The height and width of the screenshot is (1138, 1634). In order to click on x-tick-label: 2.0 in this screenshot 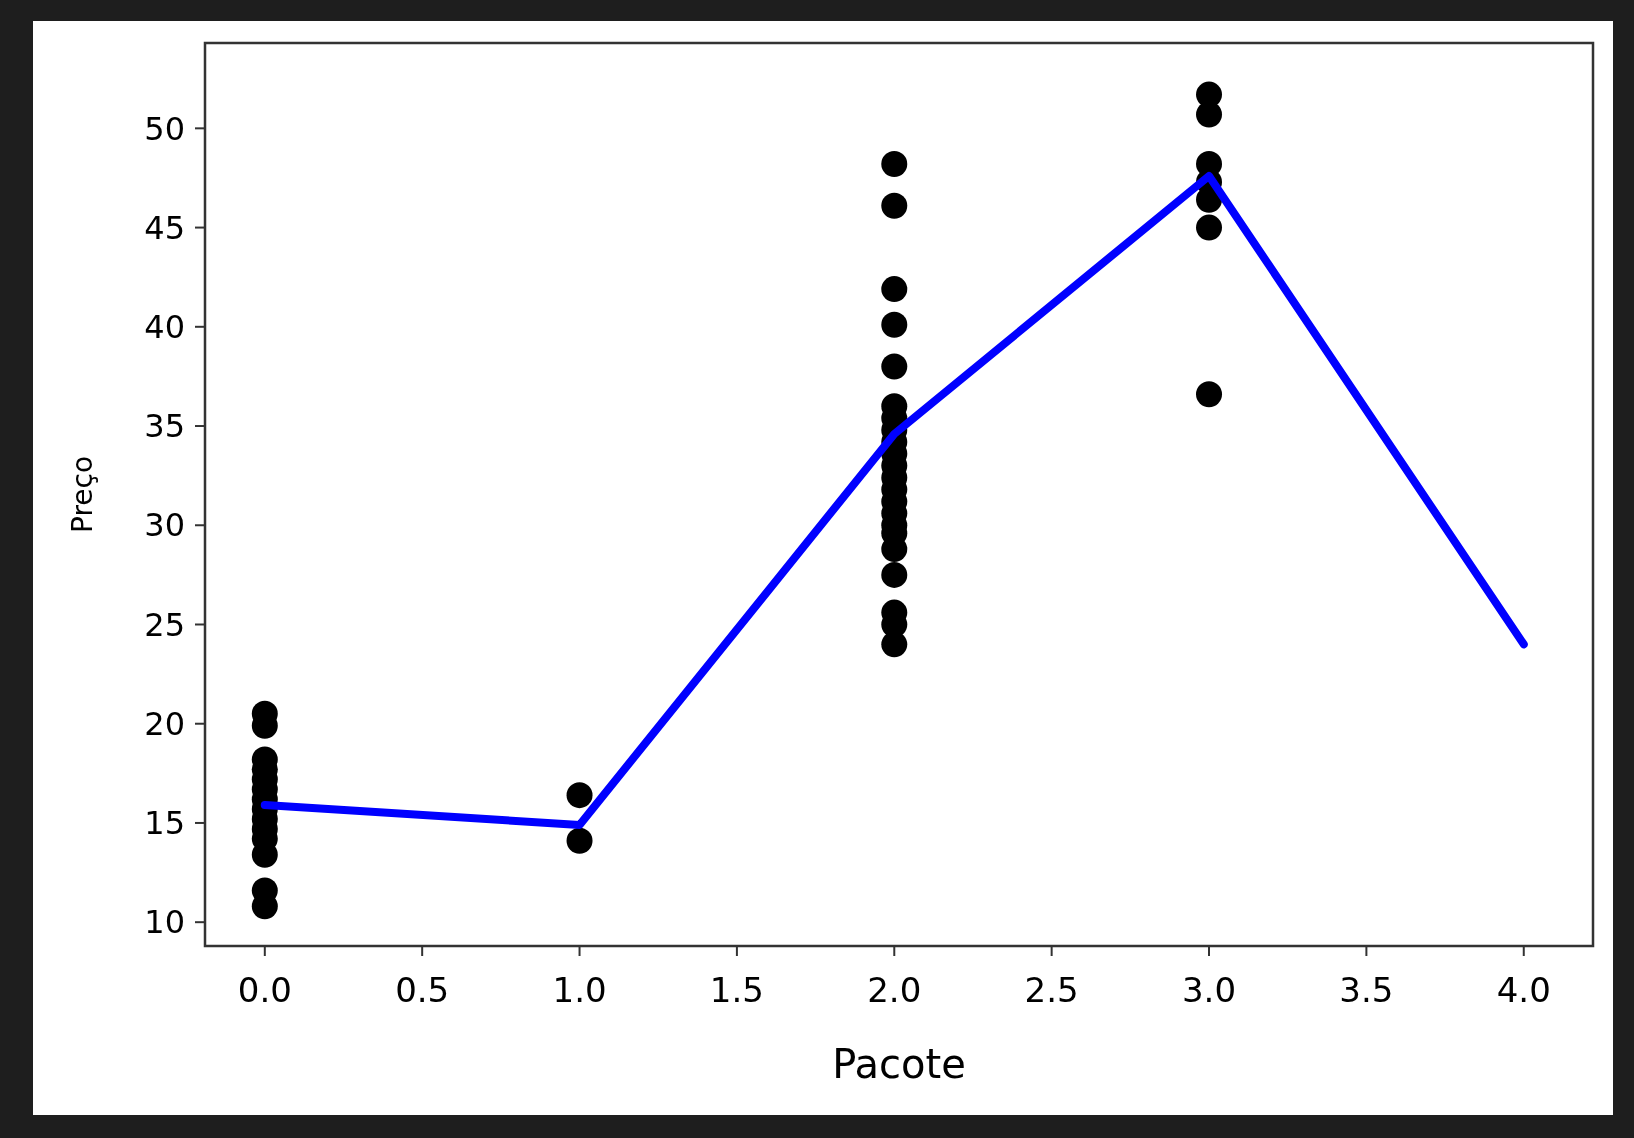, I will do `click(894, 990)`.